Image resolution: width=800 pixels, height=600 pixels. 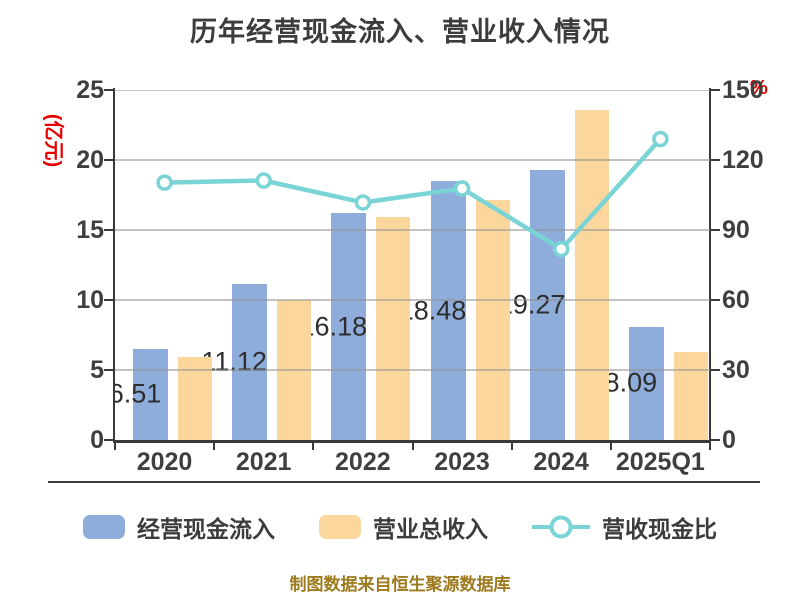 What do you see at coordinates (234, 361) in the screenshot?
I see `bar-value-label-2021: 11.12` at bounding box center [234, 361].